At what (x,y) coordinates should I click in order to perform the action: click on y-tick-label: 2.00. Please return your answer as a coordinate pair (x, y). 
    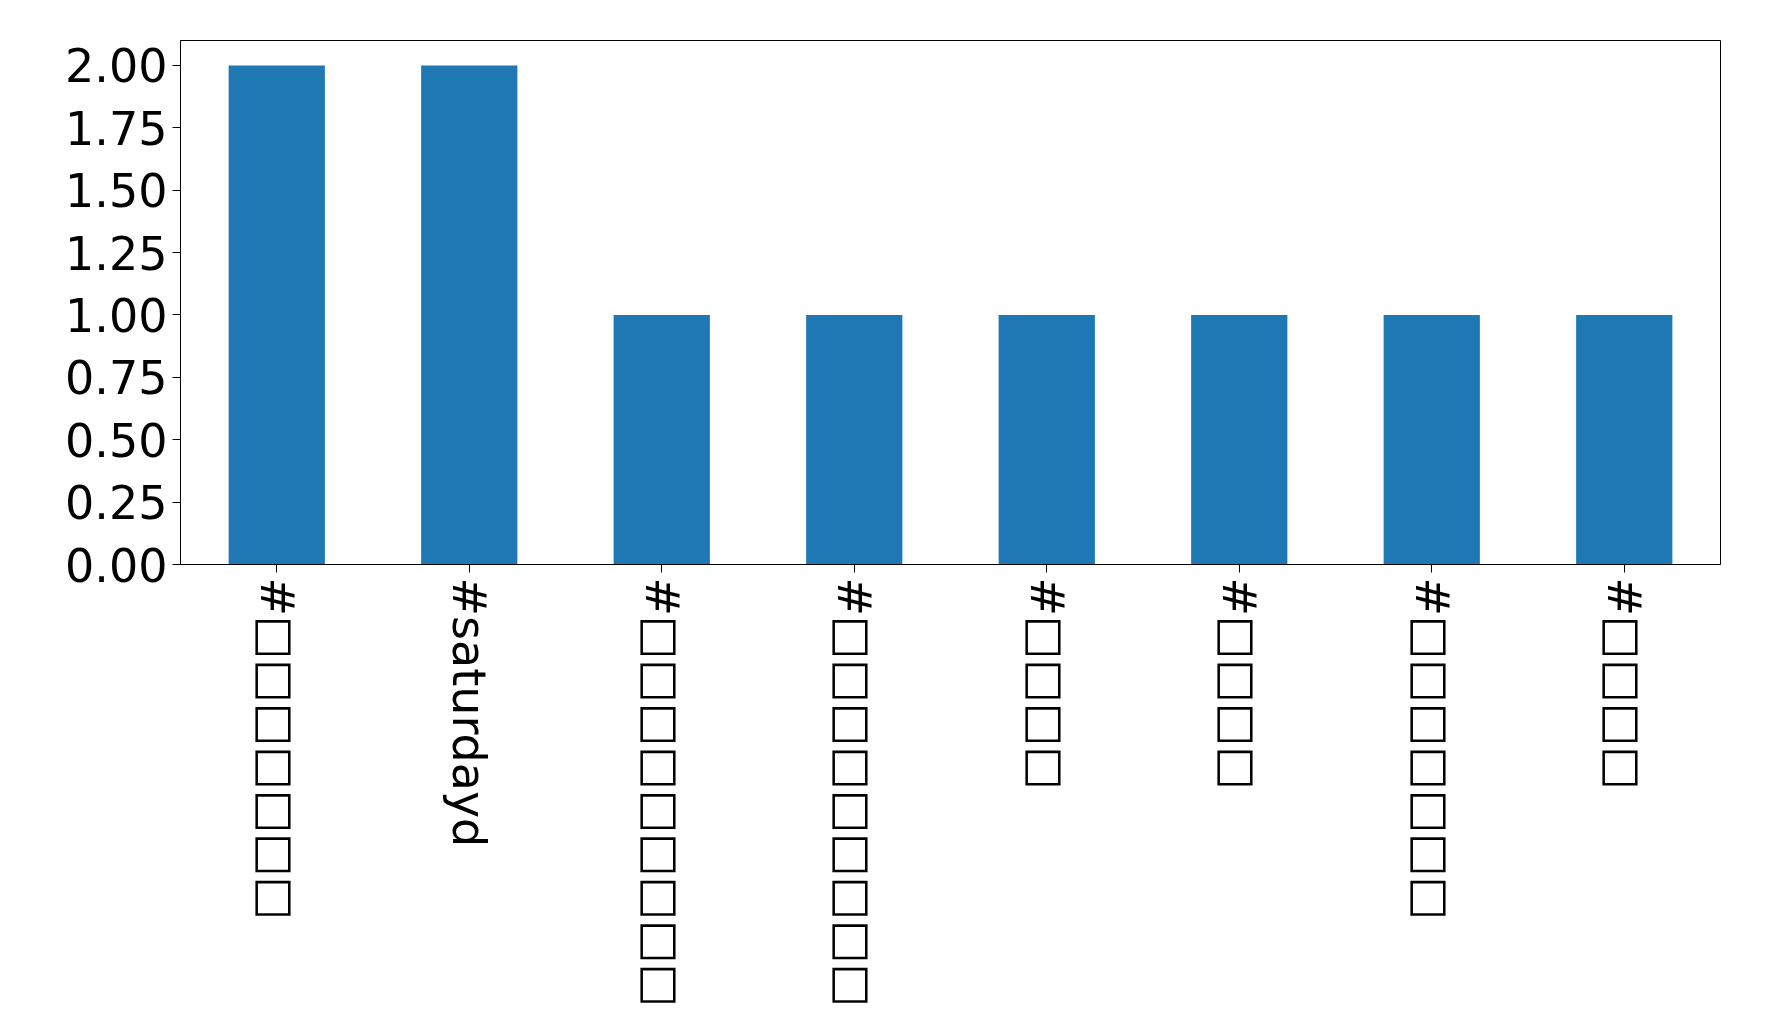
    Looking at the image, I should click on (116, 66).